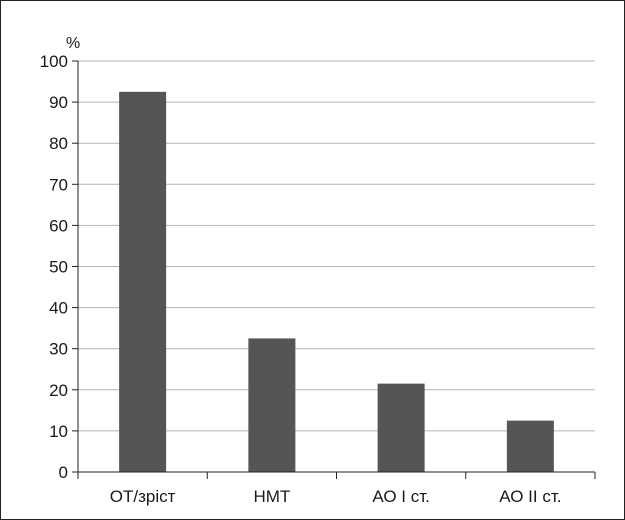 The width and height of the screenshot is (625, 520). Describe the element at coordinates (271, 496) in the screenshot. I see `x-tick-label: НМТ` at that location.